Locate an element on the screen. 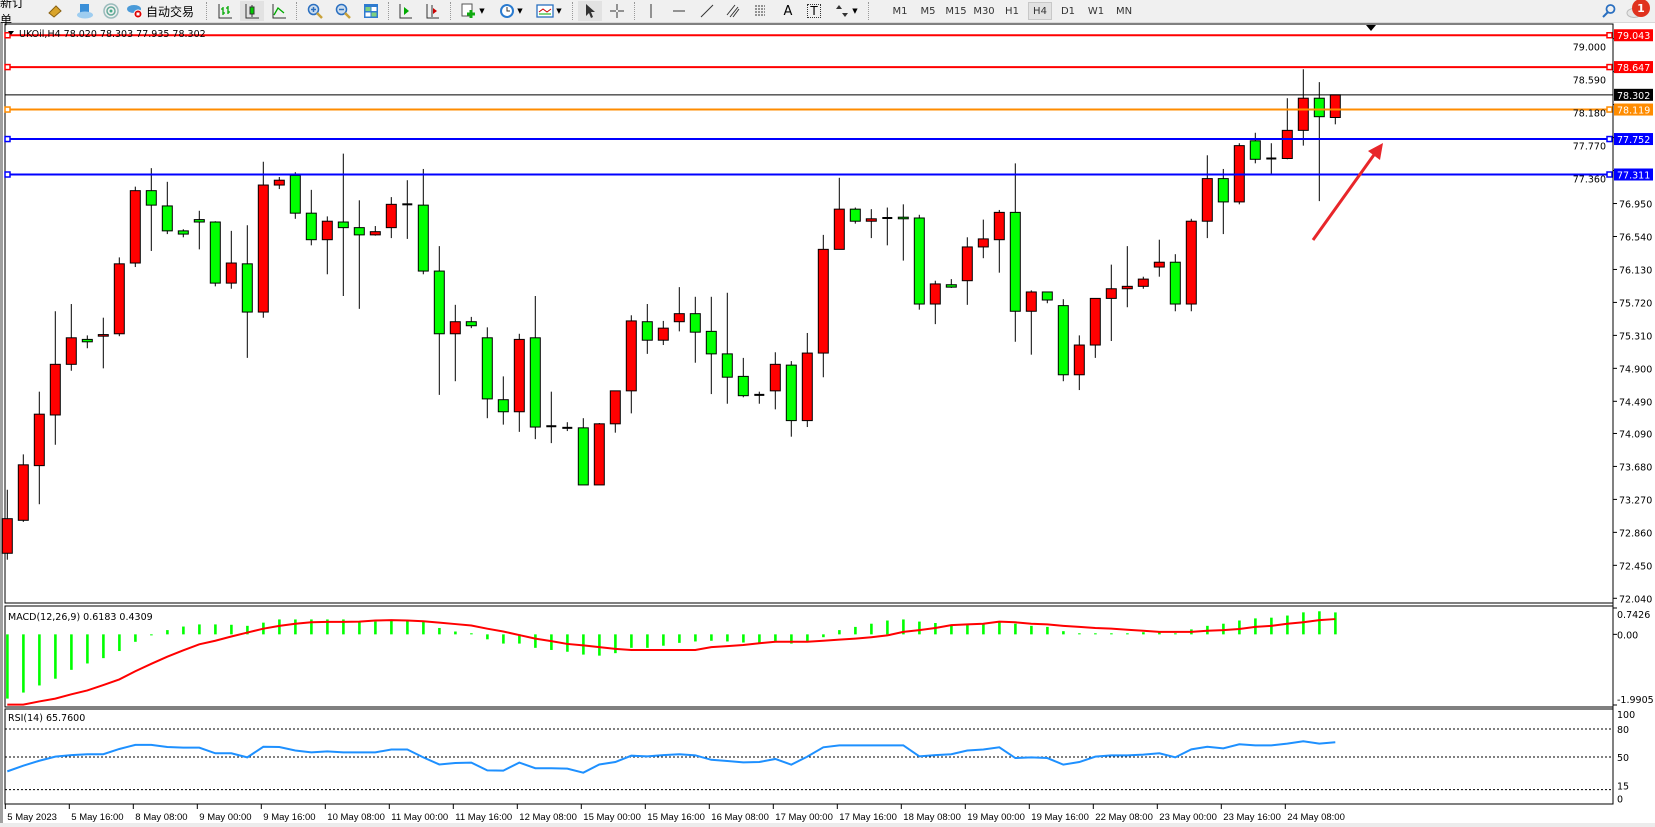  search-button is located at coordinates (1609, 11).